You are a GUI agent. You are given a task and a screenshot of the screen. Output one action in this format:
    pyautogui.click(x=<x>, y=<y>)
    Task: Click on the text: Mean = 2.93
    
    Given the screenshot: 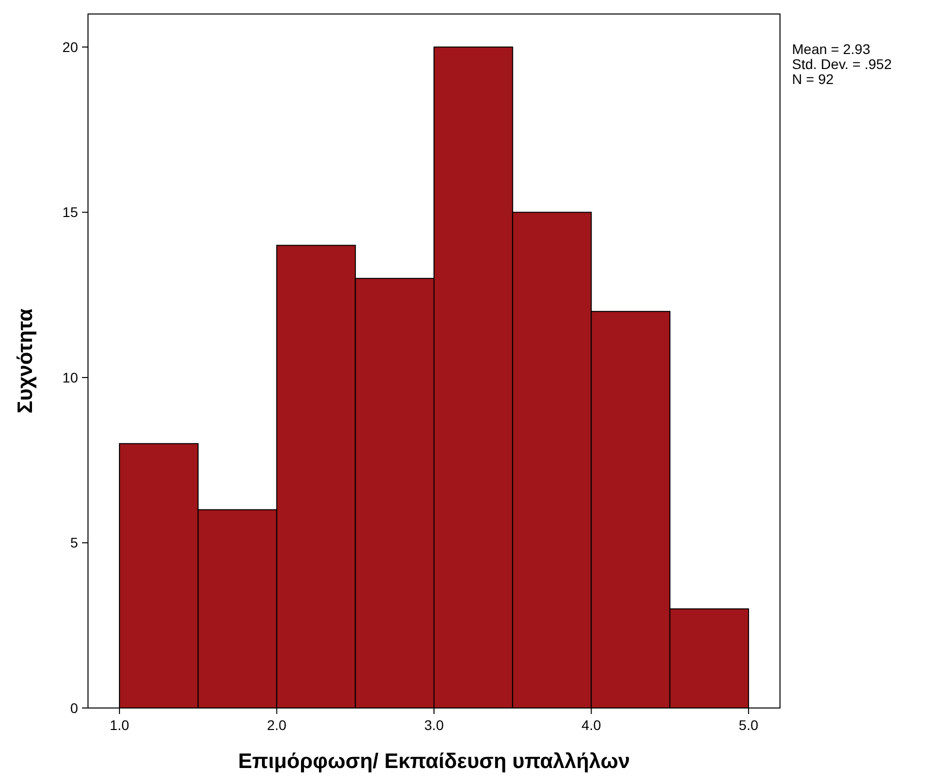 What is the action you would take?
    pyautogui.click(x=831, y=49)
    